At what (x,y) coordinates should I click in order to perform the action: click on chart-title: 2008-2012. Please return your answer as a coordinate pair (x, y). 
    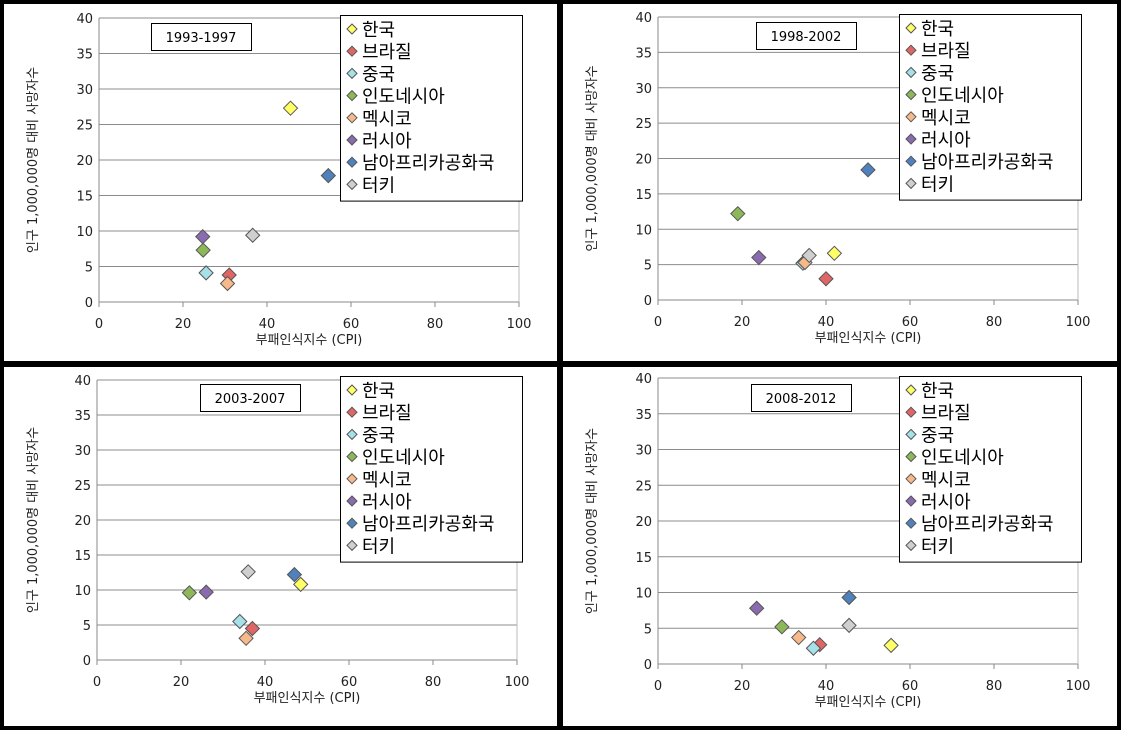
    Looking at the image, I should click on (801, 398).